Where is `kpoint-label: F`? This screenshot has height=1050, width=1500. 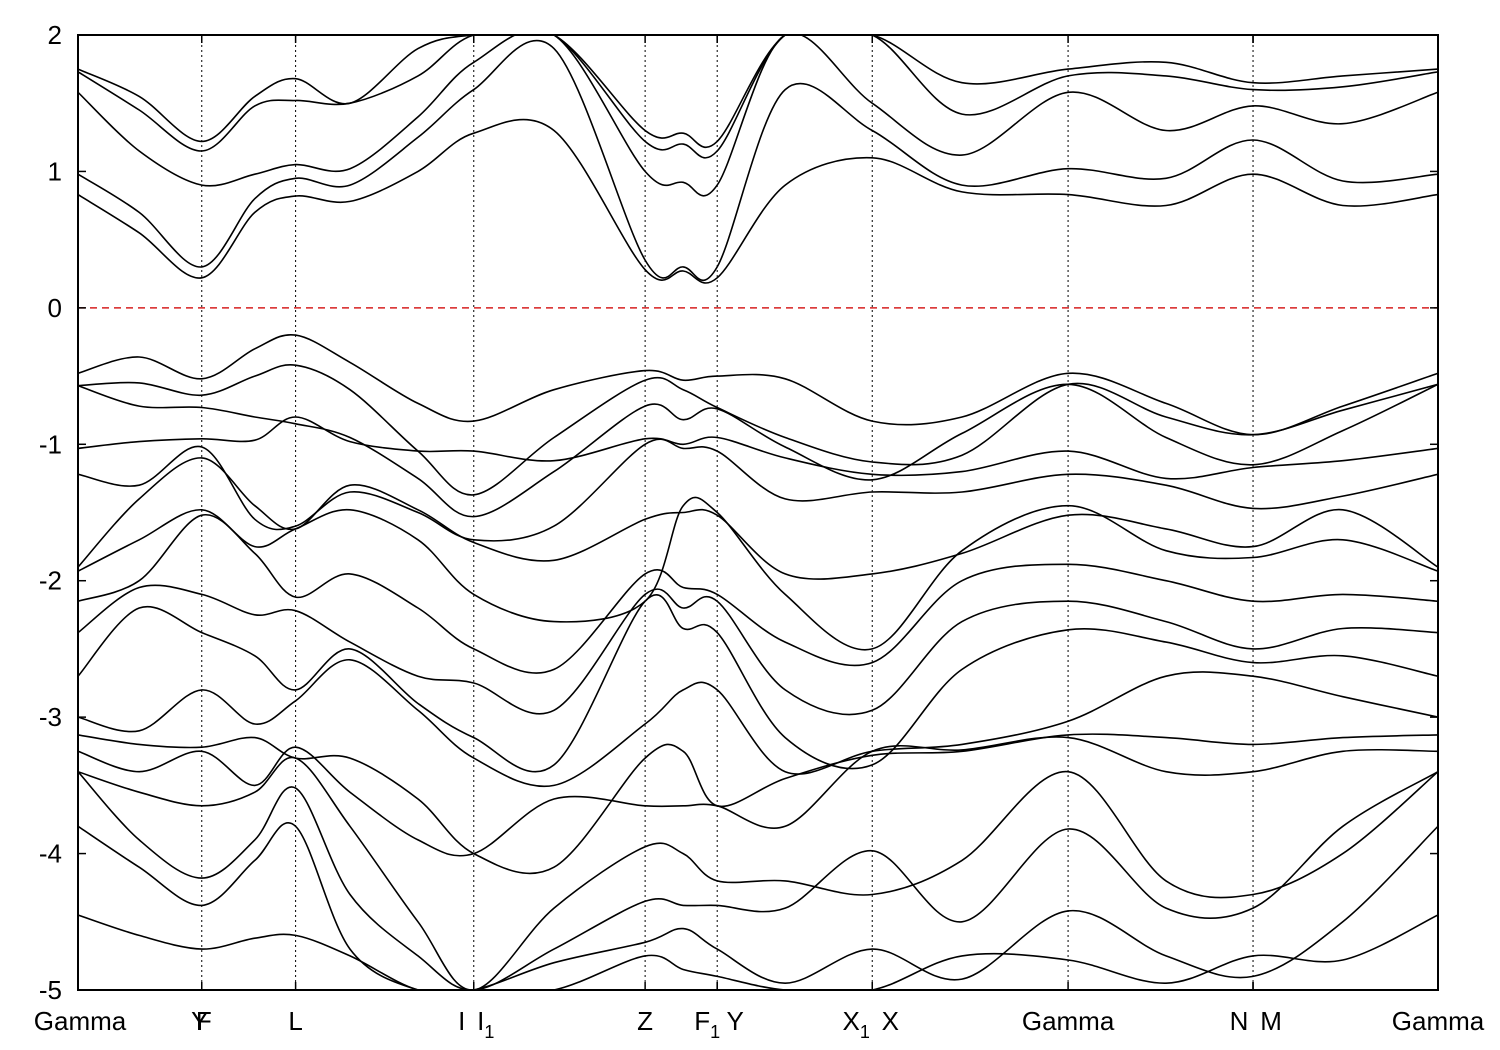 kpoint-label: F is located at coordinates (204, 1021).